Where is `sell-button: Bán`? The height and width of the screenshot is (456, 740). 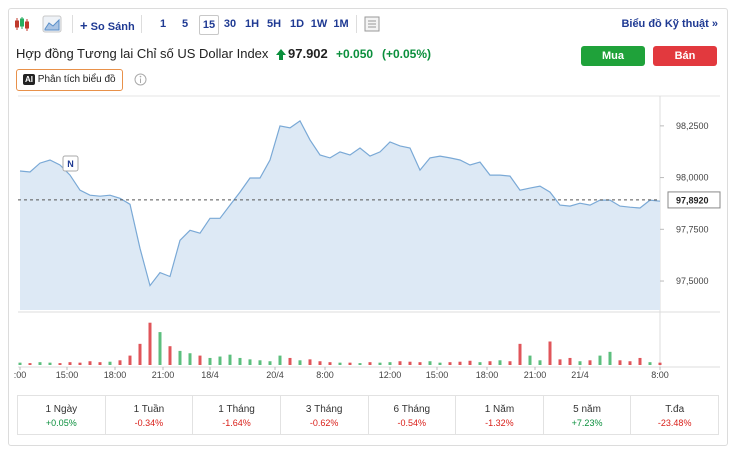 sell-button: Bán is located at coordinates (685, 56).